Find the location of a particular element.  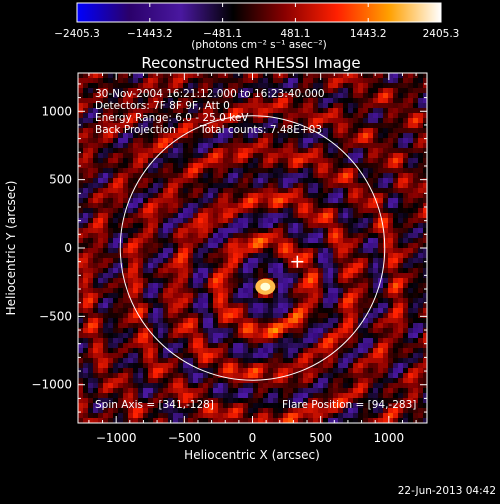

chart-title: Reconstructed RHESSI Image is located at coordinates (250, 63).